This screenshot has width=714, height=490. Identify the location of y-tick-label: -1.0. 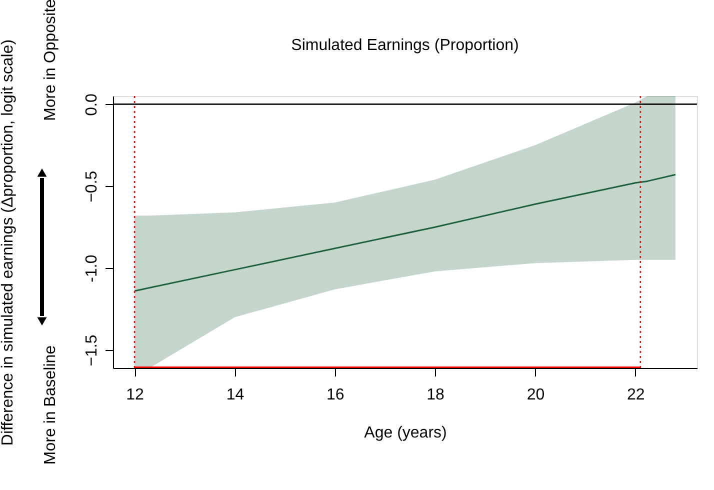
(92, 268).